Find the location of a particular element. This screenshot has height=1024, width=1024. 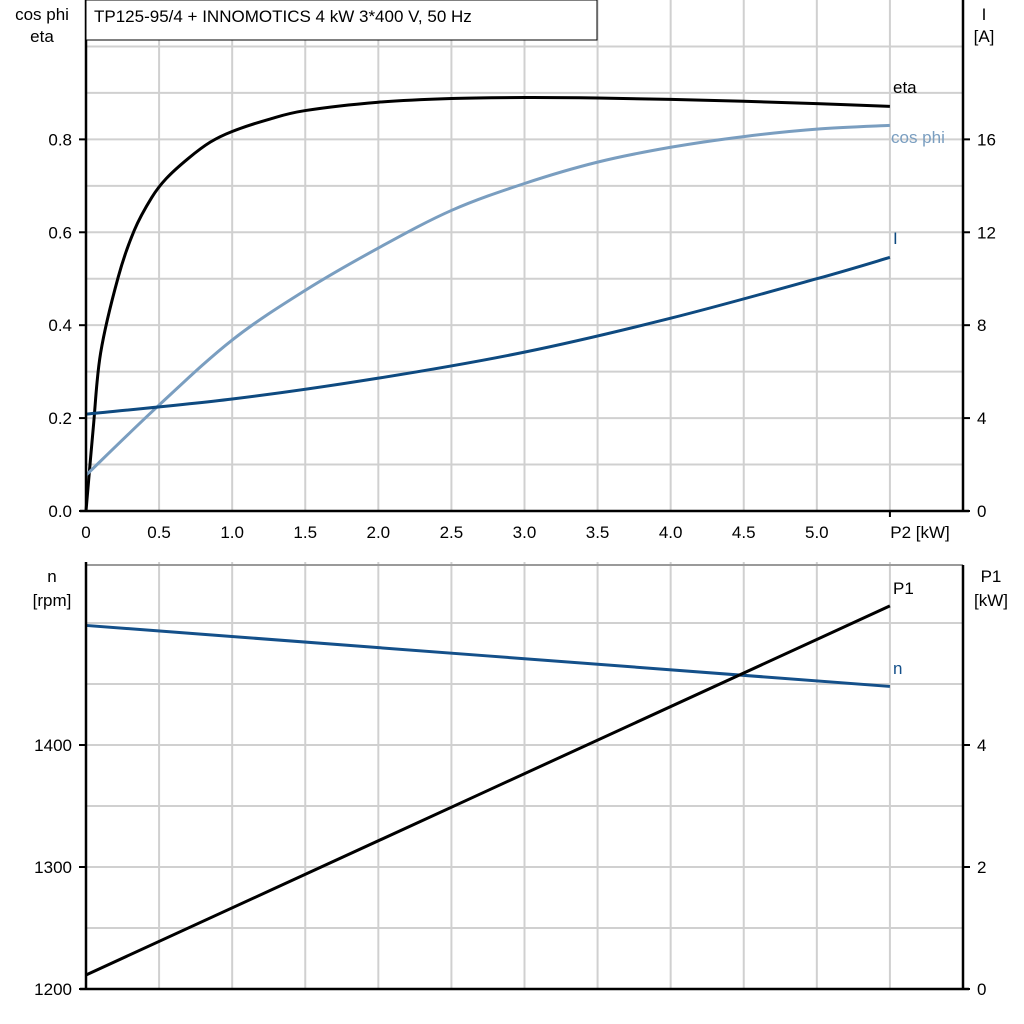

x-tick-label: 1.0 is located at coordinates (232, 532).